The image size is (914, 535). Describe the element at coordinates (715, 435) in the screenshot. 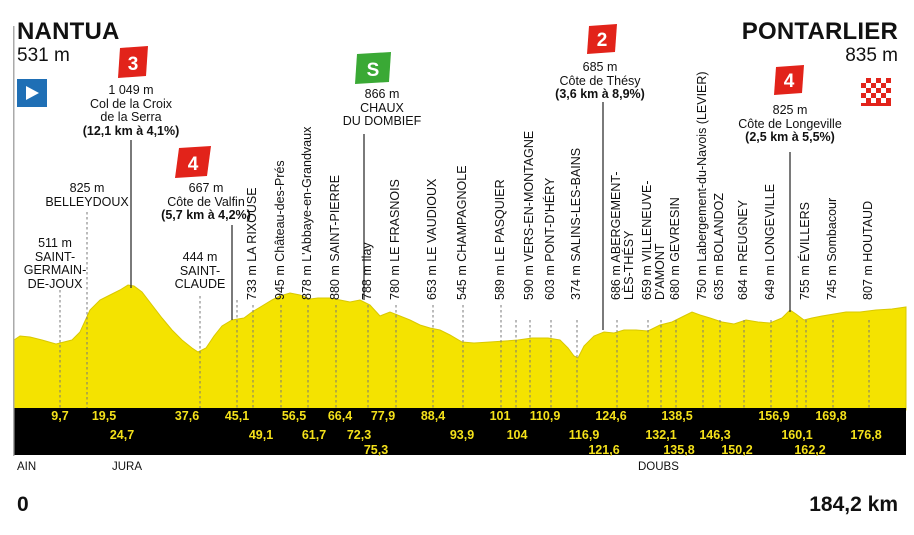

I see `km-label: 146,3` at that location.